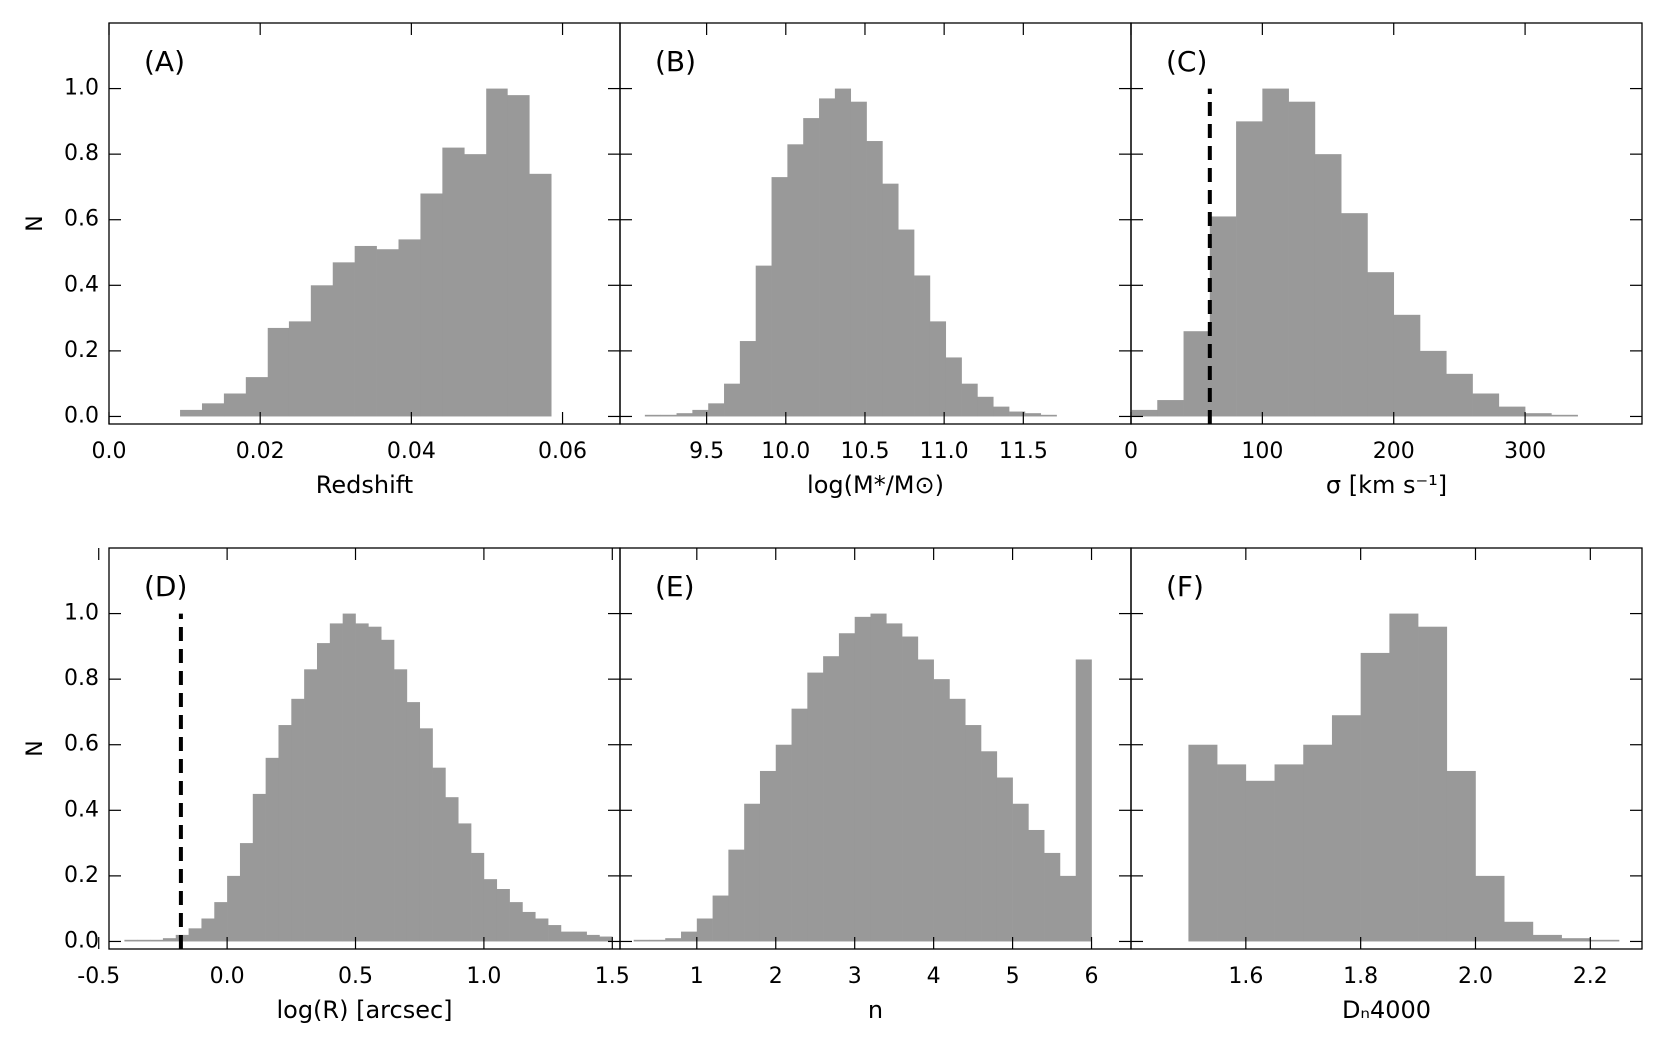 The height and width of the screenshot is (1038, 1661). What do you see at coordinates (855, 976) in the screenshot?
I see `x-tick-label: 3` at bounding box center [855, 976].